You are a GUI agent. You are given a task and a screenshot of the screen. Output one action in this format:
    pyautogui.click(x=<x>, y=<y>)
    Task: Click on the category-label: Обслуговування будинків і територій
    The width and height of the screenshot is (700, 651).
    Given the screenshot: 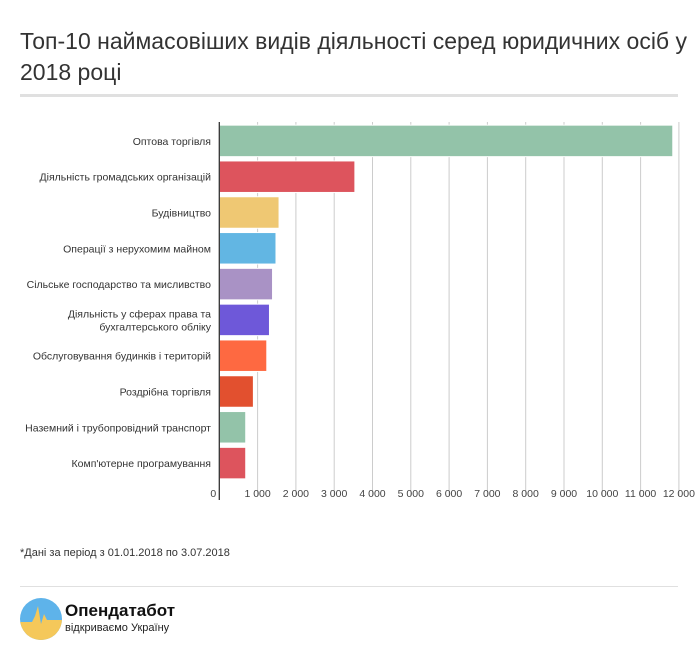 What is the action you would take?
    pyautogui.click(x=122, y=357)
    